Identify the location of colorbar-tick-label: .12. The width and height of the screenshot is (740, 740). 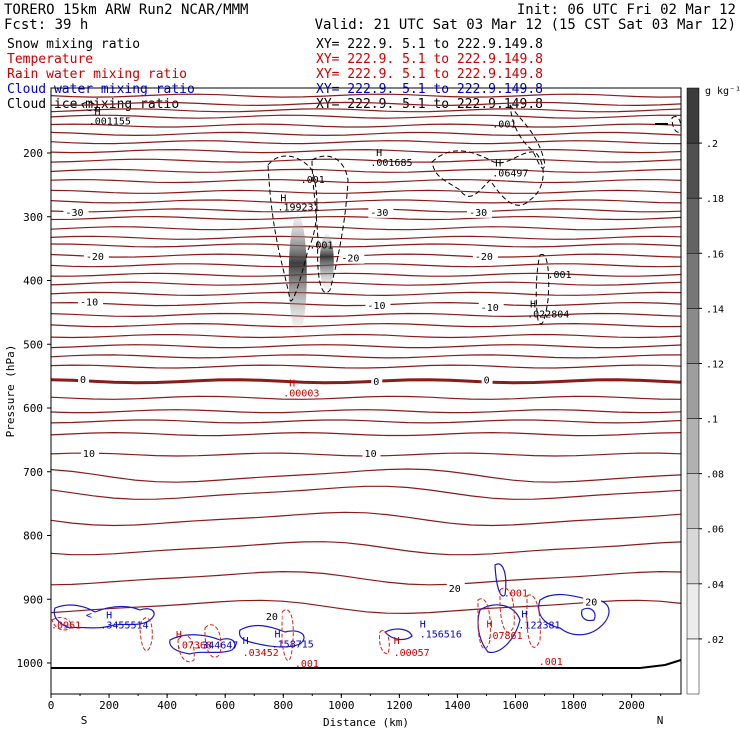
(715, 364).